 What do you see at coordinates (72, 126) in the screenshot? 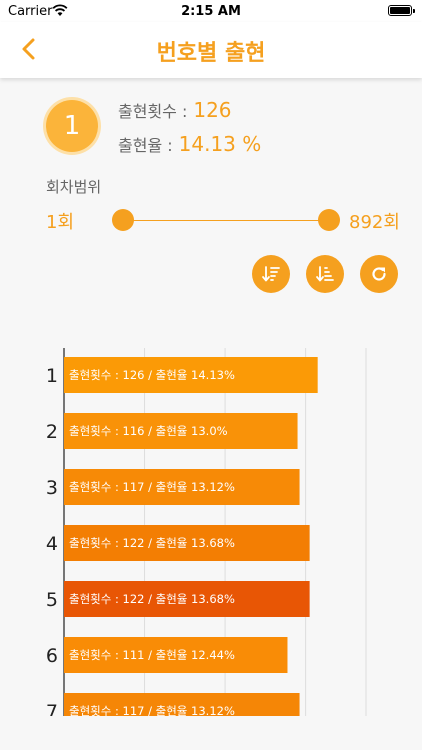
I see `number-ball: 1` at bounding box center [72, 126].